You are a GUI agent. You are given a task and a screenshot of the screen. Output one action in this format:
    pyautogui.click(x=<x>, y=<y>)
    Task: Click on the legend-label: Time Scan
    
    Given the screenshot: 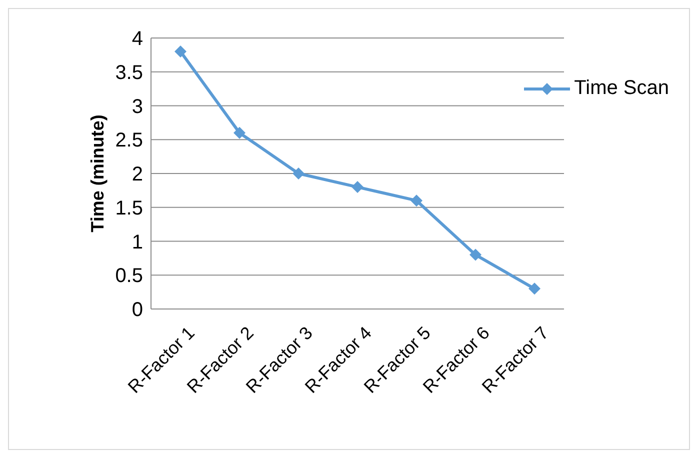 What is the action you would take?
    pyautogui.click(x=621, y=88)
    